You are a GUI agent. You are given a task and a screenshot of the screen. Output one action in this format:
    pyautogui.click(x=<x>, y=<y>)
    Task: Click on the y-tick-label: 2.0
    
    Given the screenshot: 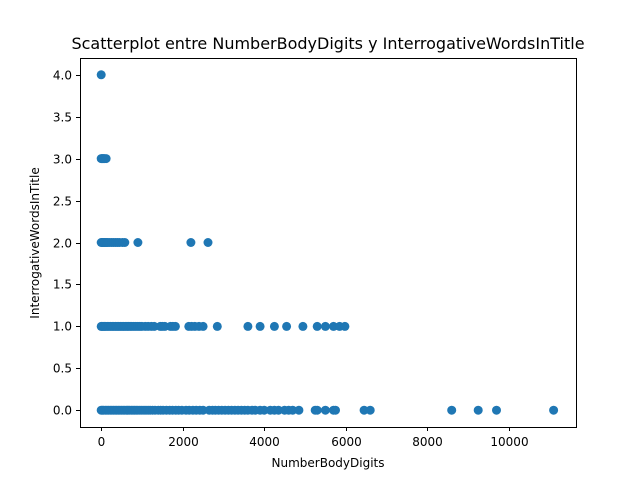 What is the action you would take?
    pyautogui.click(x=62, y=244)
    